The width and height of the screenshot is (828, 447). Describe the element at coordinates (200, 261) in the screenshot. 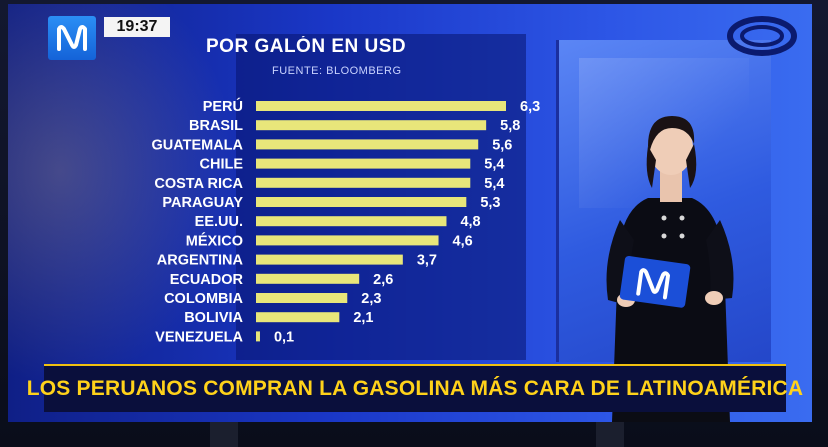

I see `category-label: ARGENTINA` at that location.